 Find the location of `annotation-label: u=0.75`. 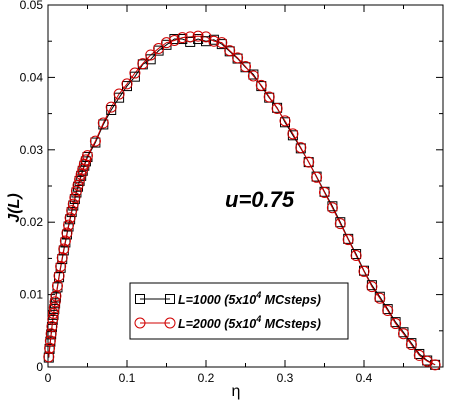

annotation-label: u=0.75 is located at coordinates (260, 199).